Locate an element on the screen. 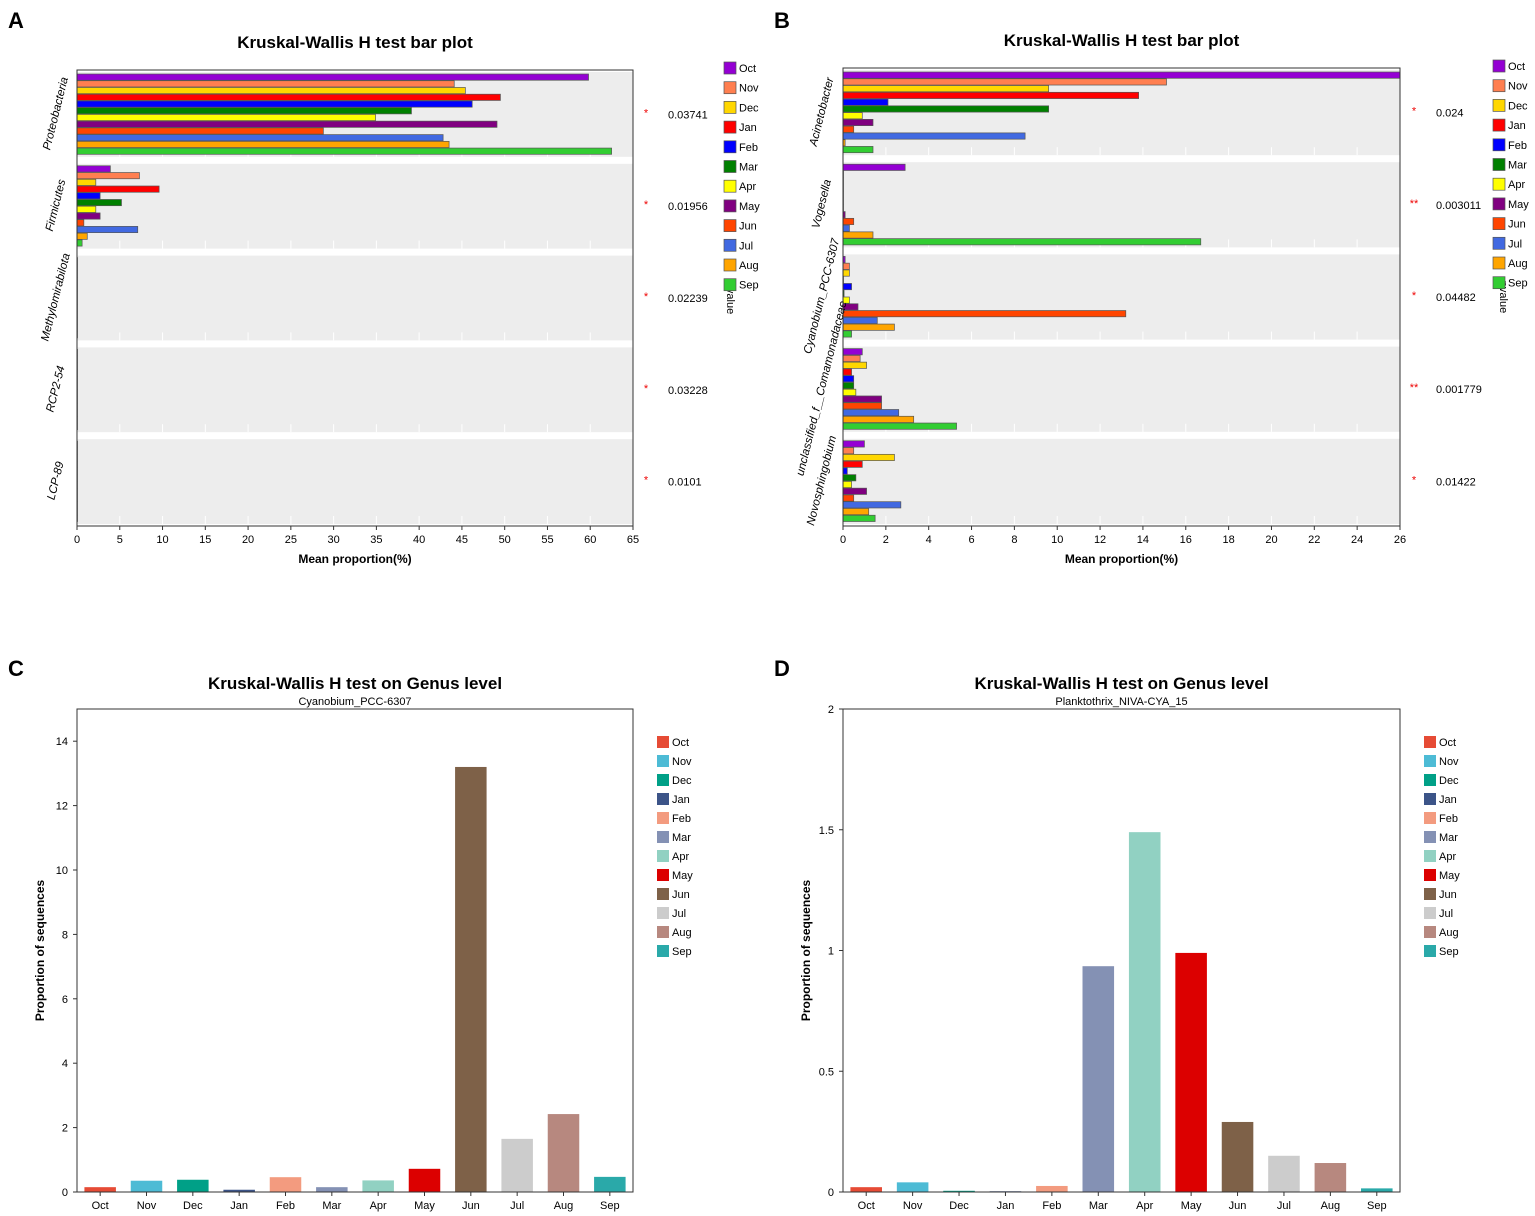  panel-a-bar-firmicutes-dec is located at coordinates (86, 182).